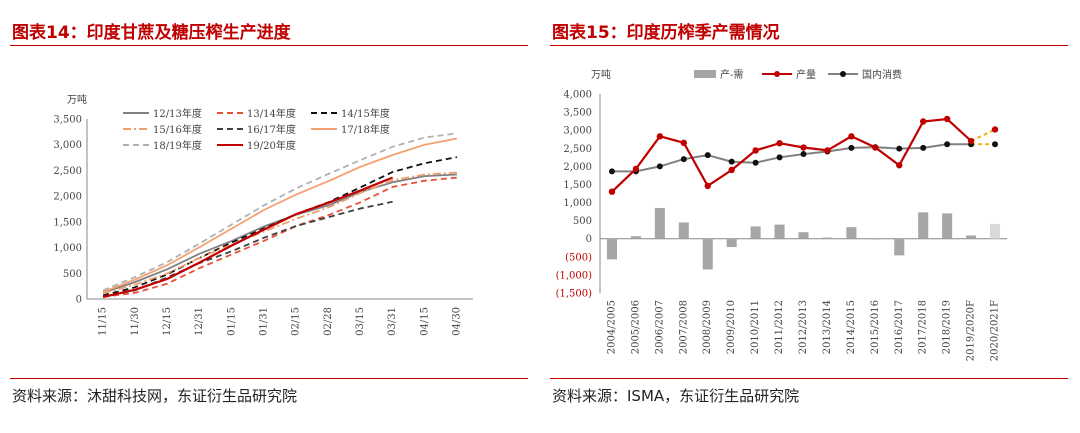  What do you see at coordinates (851, 327) in the screenshot?
I see `x-tick-label: 2014/2015` at bounding box center [851, 327].